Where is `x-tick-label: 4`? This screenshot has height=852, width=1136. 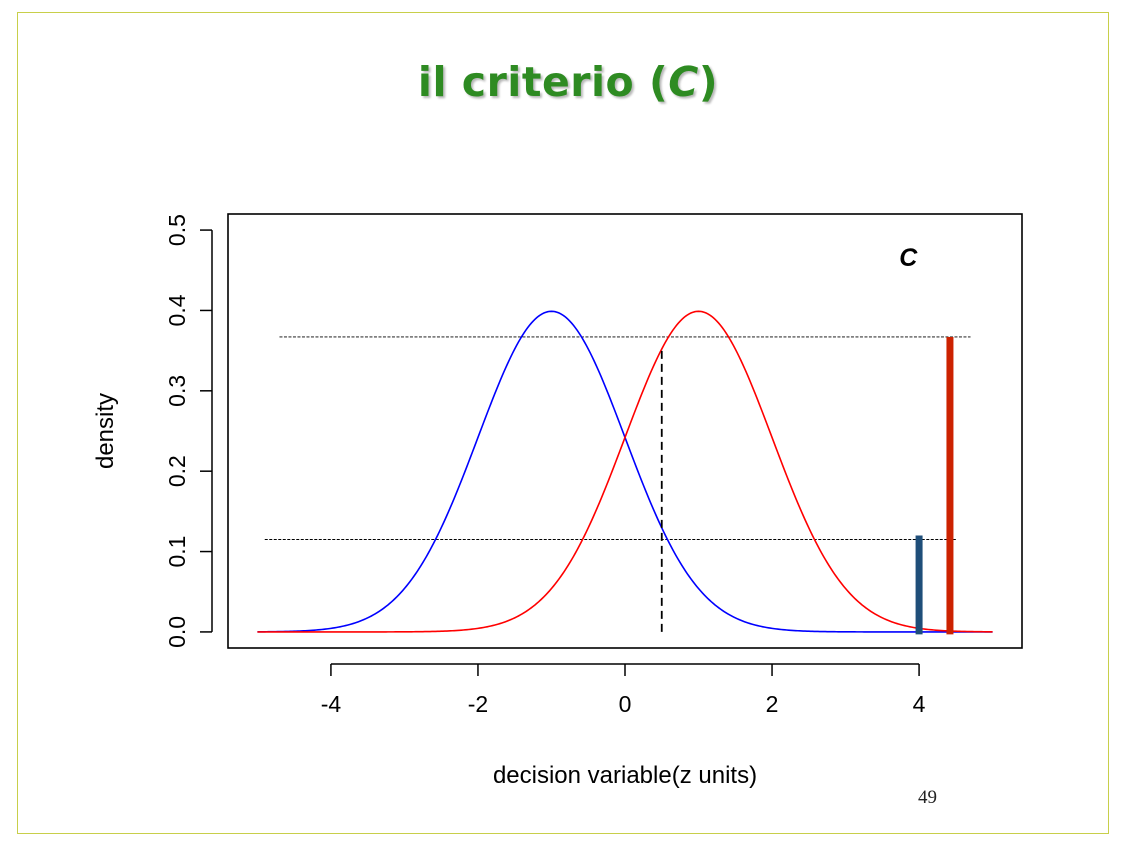 x-tick-label: 4 is located at coordinates (919, 704).